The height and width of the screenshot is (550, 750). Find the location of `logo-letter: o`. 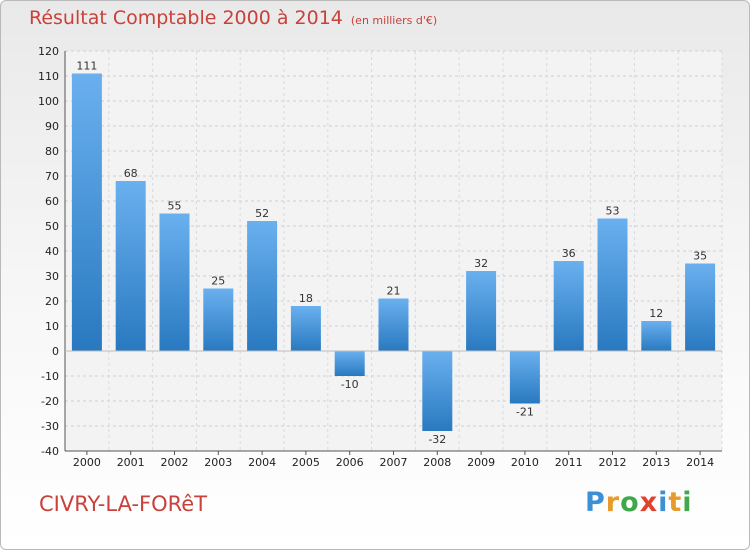

logo-letter: o is located at coordinates (630, 502).